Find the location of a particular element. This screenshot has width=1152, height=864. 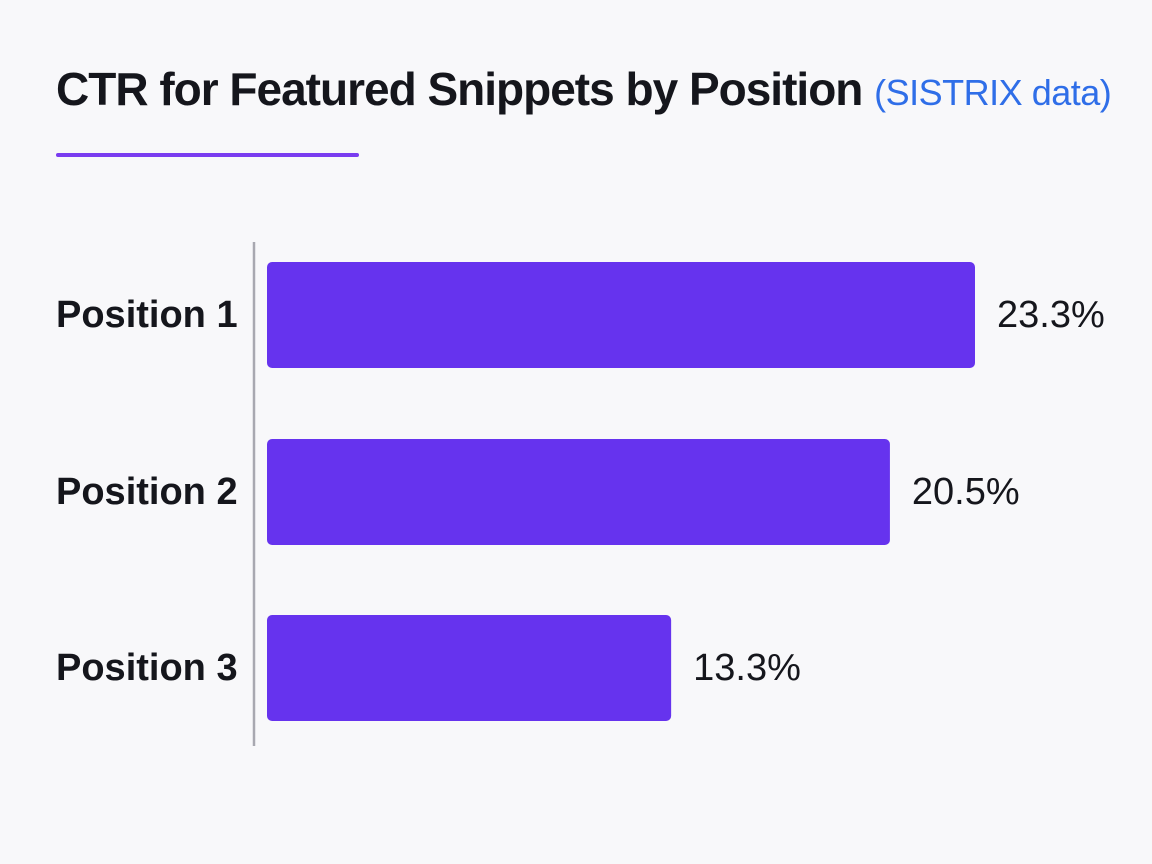

category-label: Position 3 is located at coordinates (147, 668).